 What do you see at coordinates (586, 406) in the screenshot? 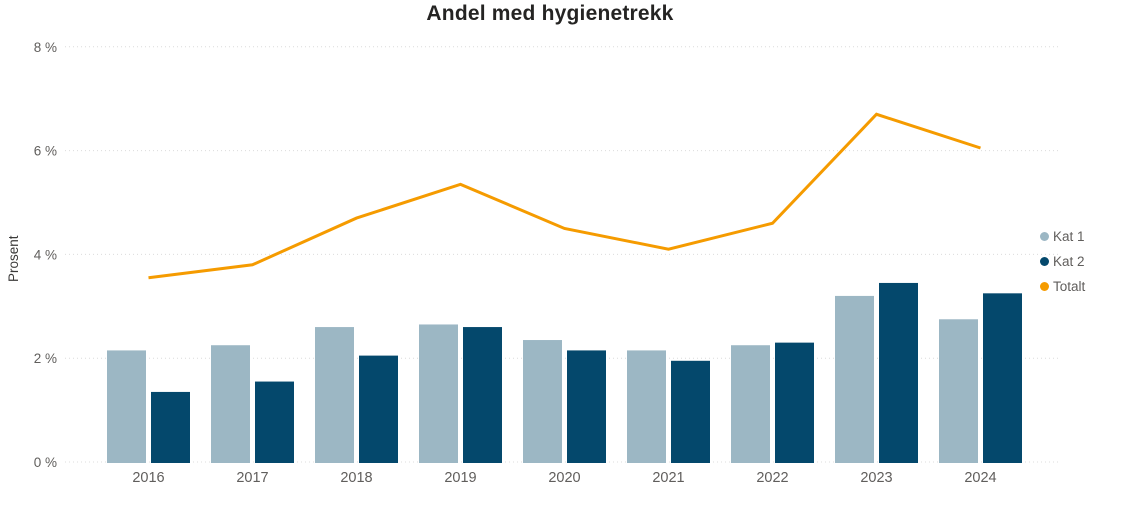
I see `bar-kat2-2020` at bounding box center [586, 406].